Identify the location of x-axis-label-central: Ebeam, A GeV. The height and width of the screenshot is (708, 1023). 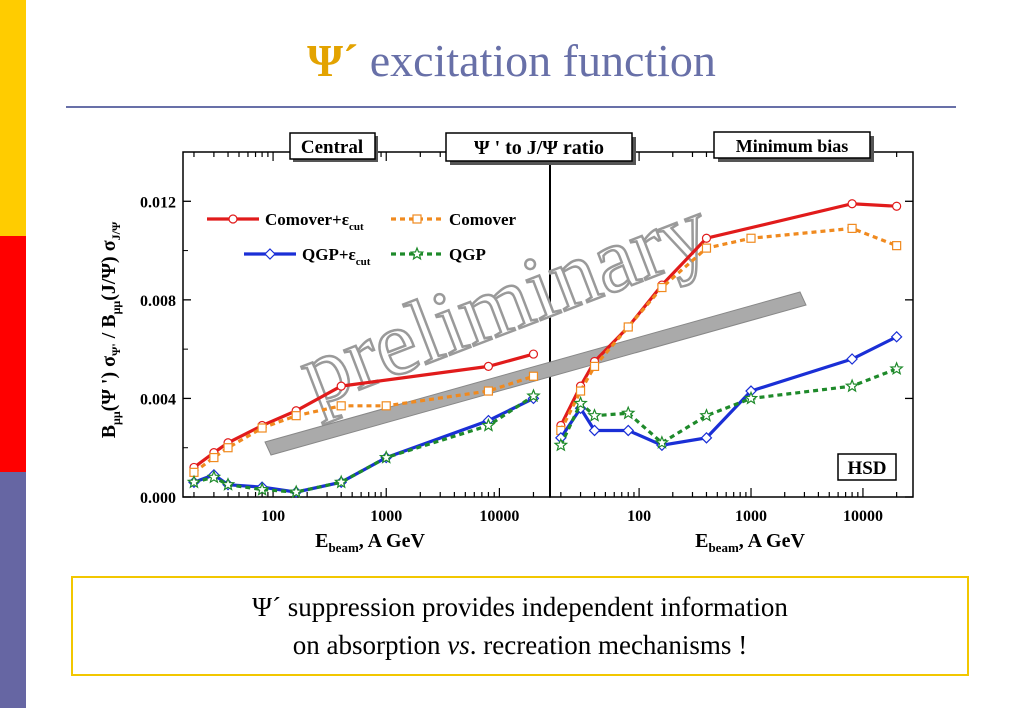
(370, 542).